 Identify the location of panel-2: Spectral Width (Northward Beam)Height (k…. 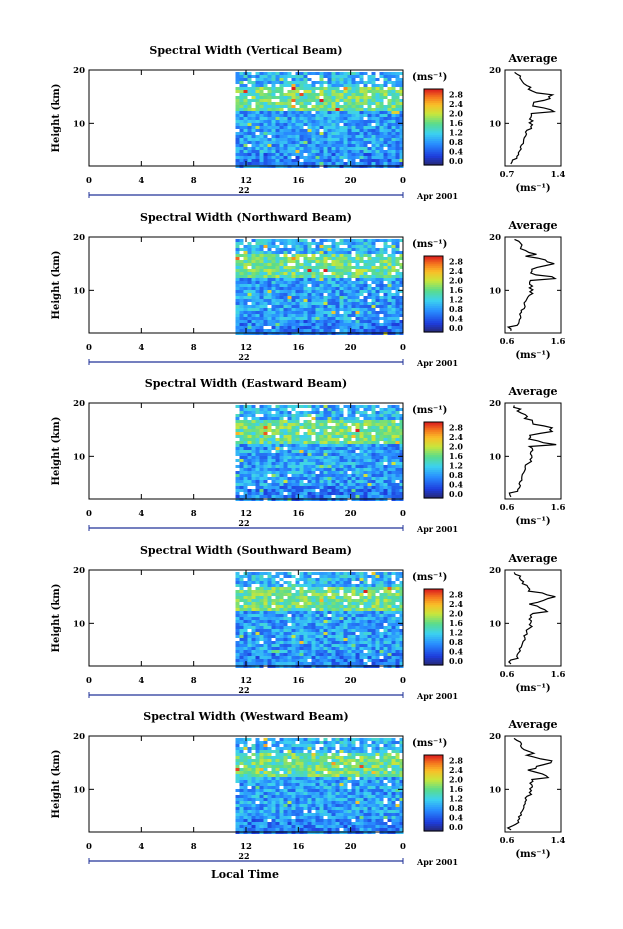
(308, 289).